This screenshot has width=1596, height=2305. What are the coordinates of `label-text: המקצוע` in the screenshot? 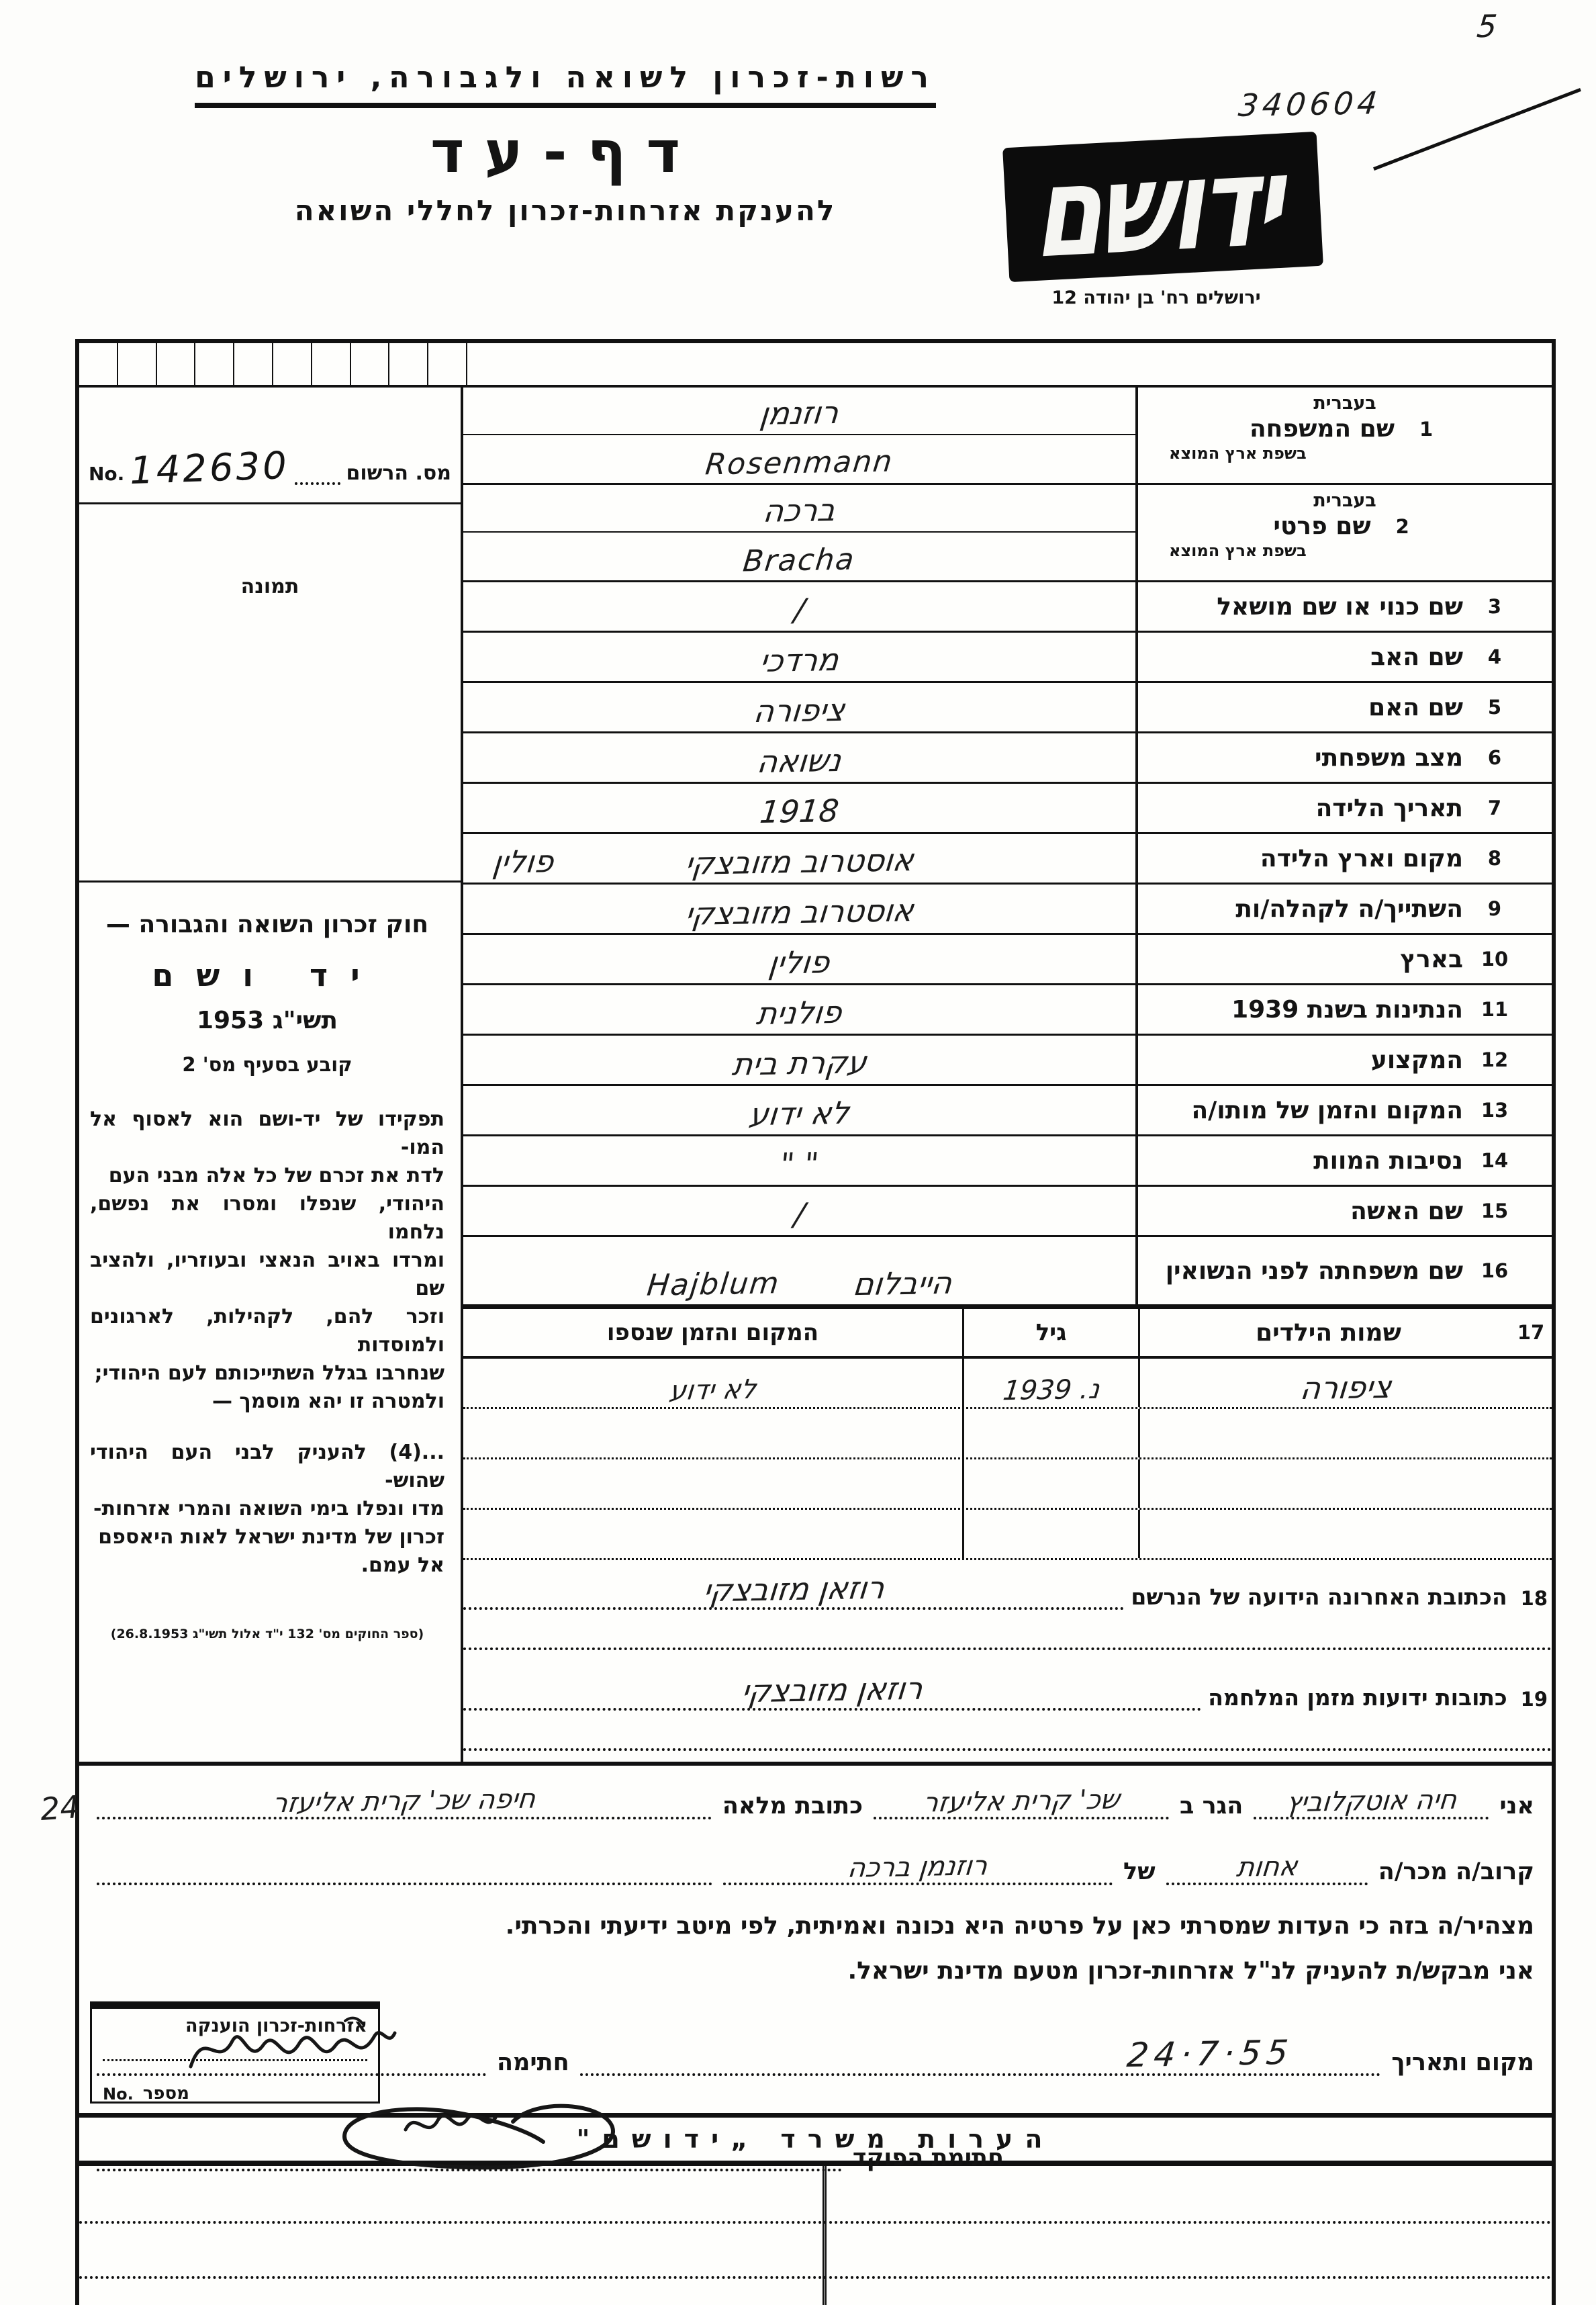 It's located at (1416, 1060).